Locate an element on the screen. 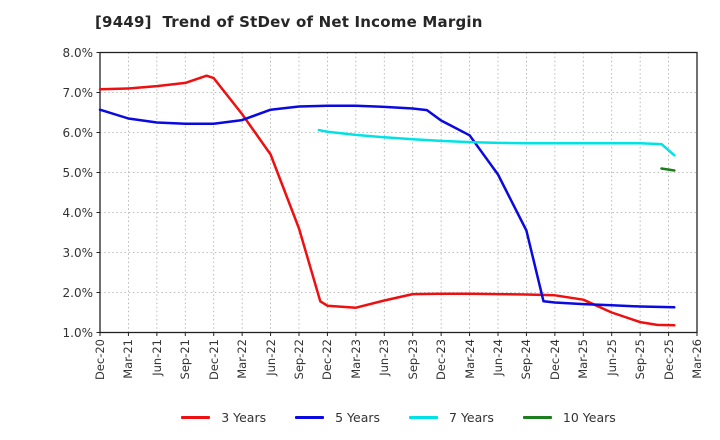 Image resolution: width=720 pixels, height=440 pixels. chart-legend: 3 Years 5 Years 7 Years 10 Years is located at coordinates (398, 417).